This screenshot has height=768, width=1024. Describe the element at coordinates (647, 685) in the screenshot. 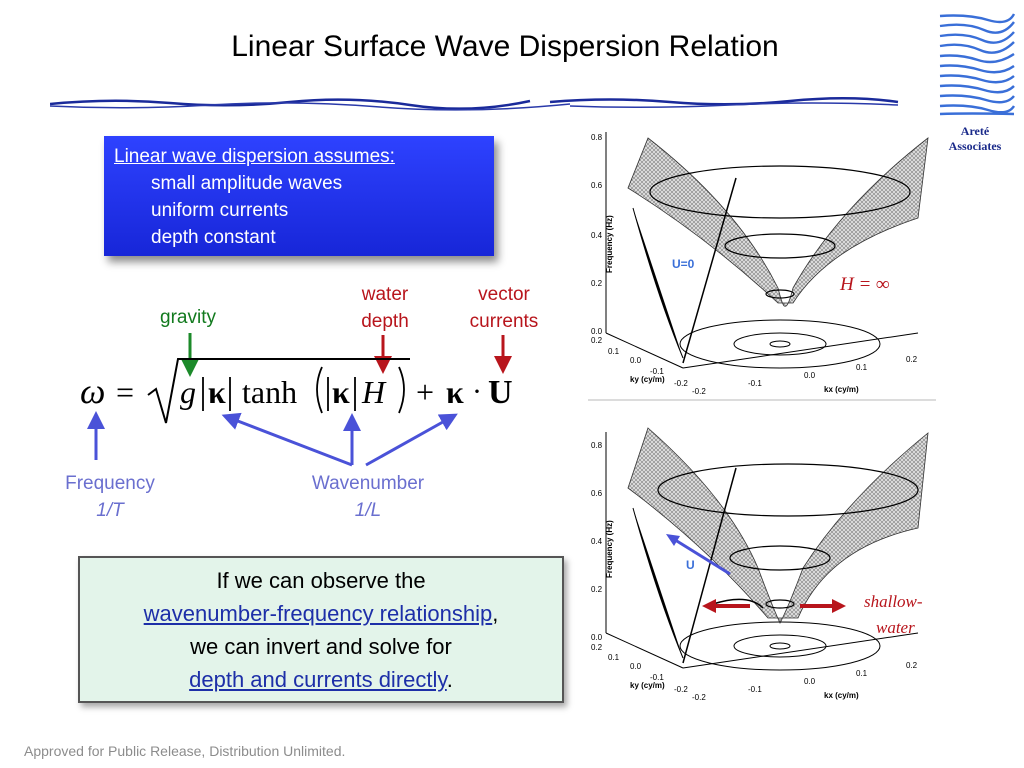

I see `bottom-ky-label: ky (cy/m)` at that location.